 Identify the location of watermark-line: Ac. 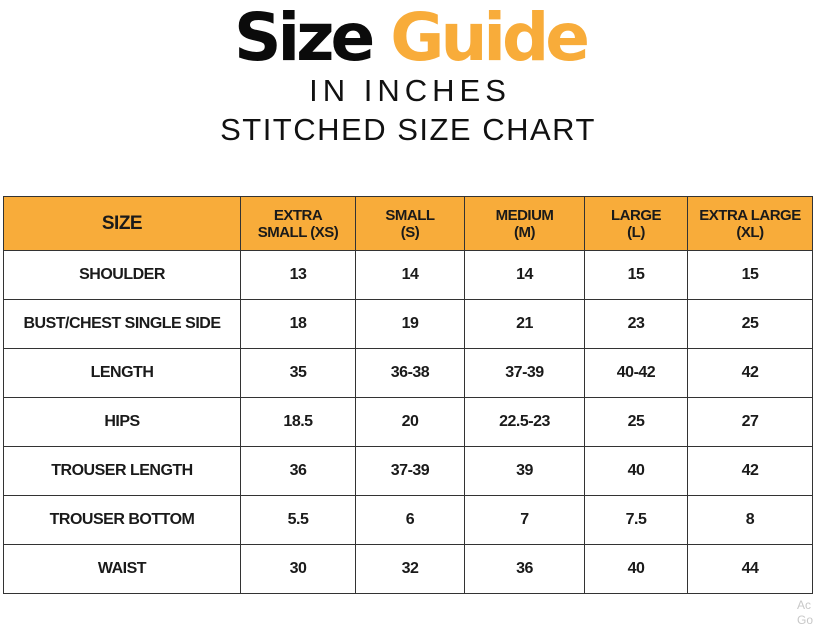
(804, 605).